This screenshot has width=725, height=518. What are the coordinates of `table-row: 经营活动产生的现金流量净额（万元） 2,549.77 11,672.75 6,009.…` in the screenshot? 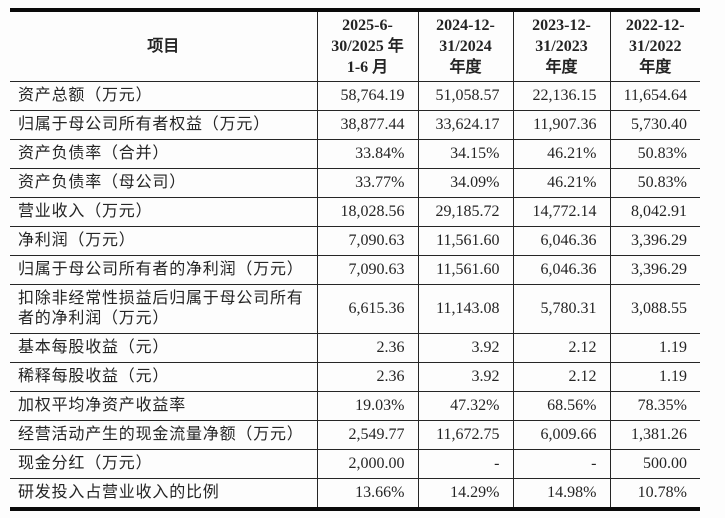 It's located at (355, 435).